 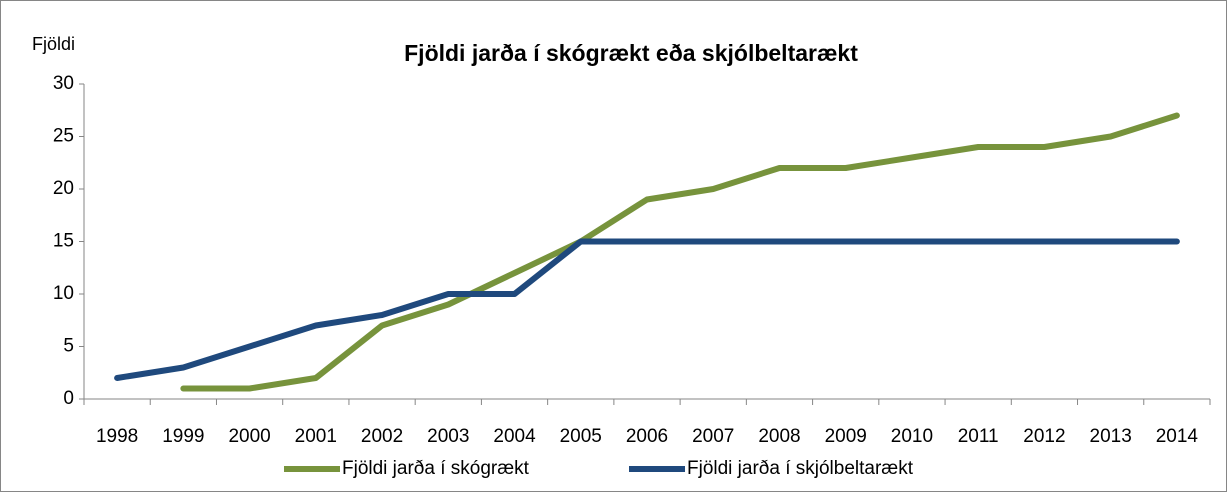 What do you see at coordinates (1177, 436) in the screenshot?
I see `x-tick-label: 2014` at bounding box center [1177, 436].